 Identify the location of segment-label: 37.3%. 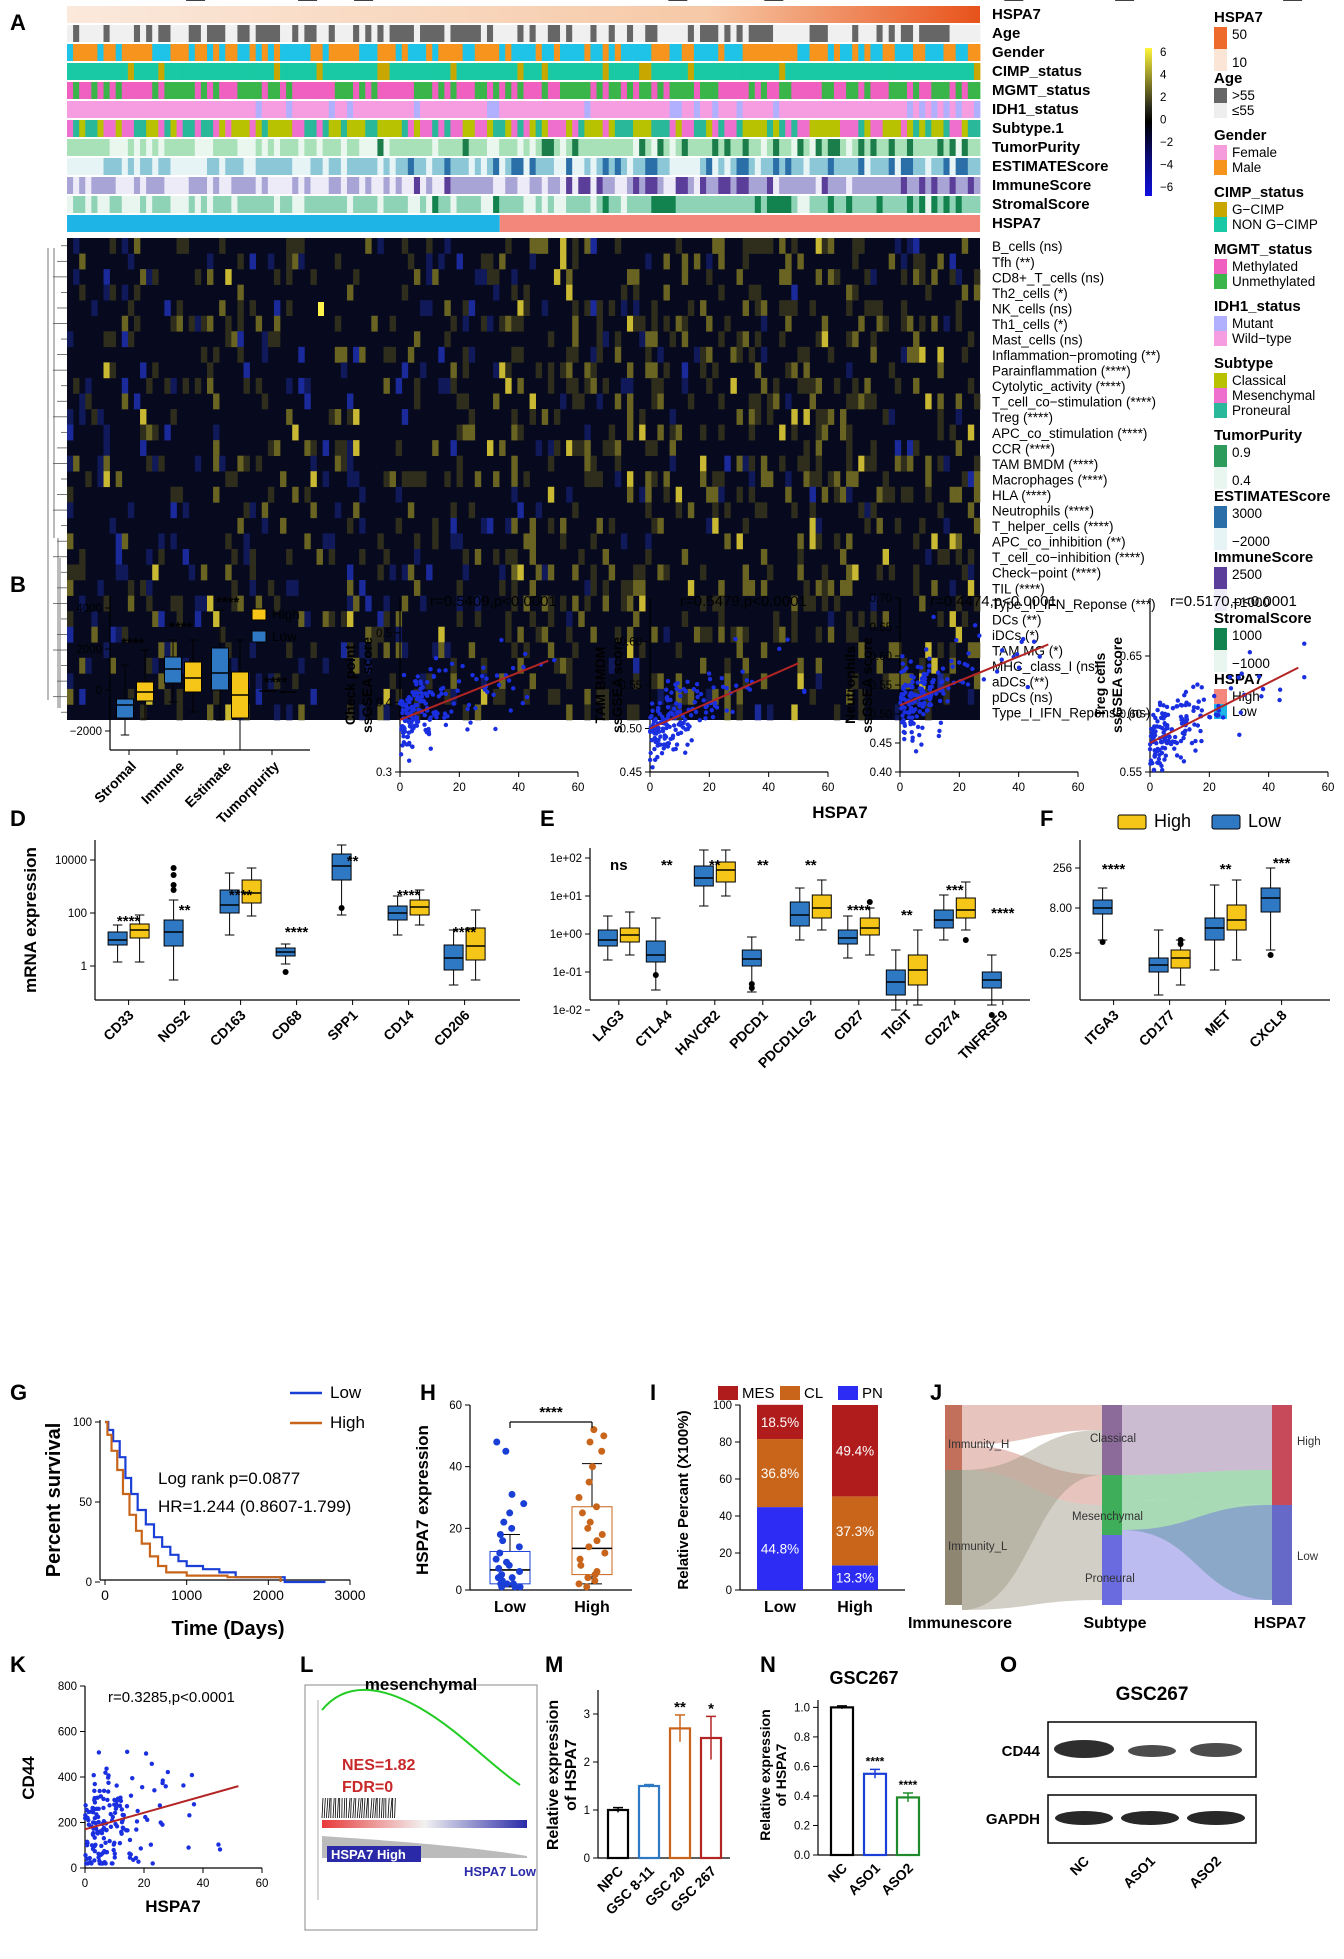
(855, 1531).